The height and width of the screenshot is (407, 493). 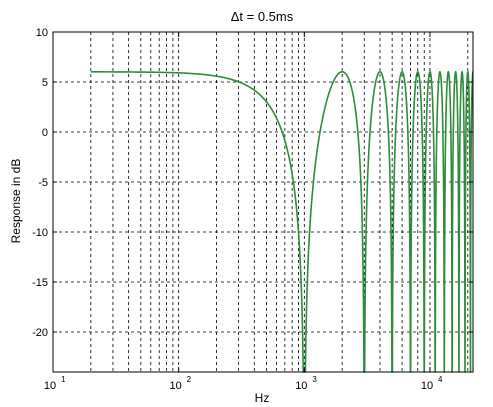 What do you see at coordinates (262, 16) in the screenshot?
I see `chart-title: Δt = 0.5ms` at bounding box center [262, 16].